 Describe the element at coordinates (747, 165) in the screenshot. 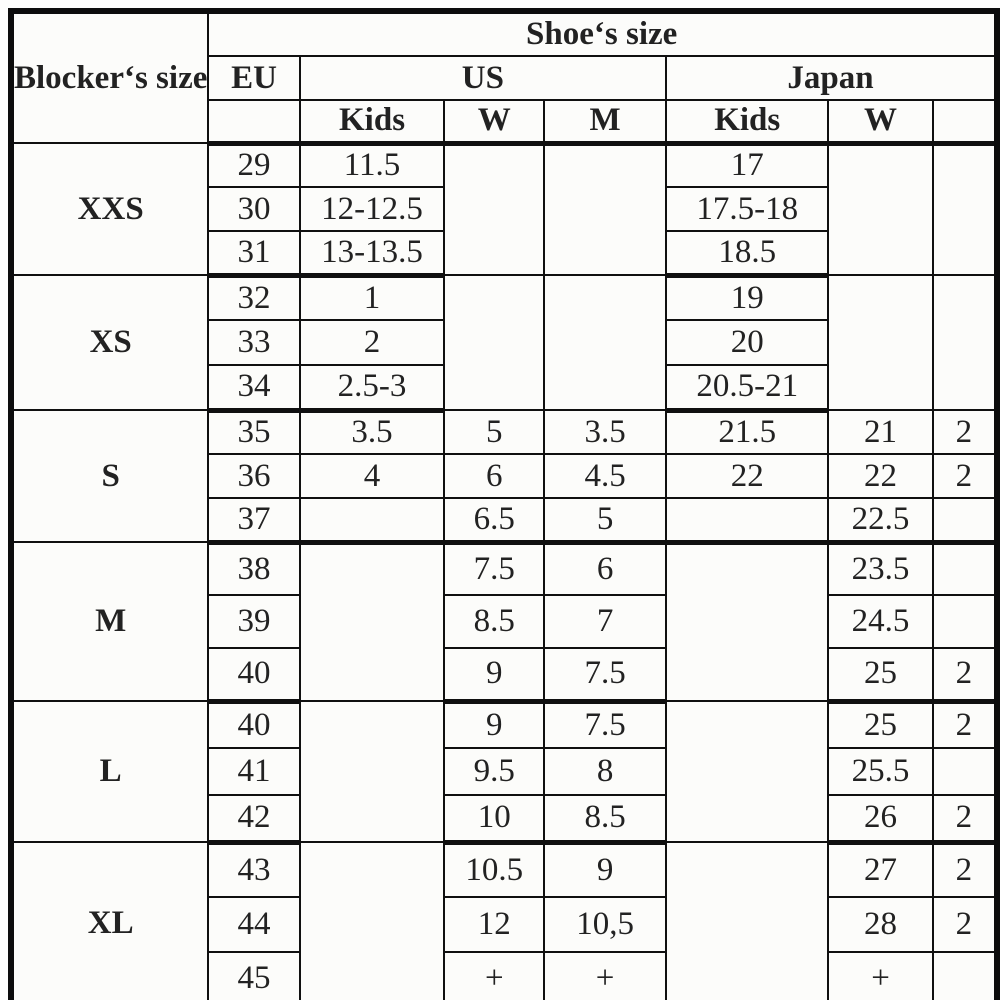

I see `japan-kids-cell: 17` at that location.